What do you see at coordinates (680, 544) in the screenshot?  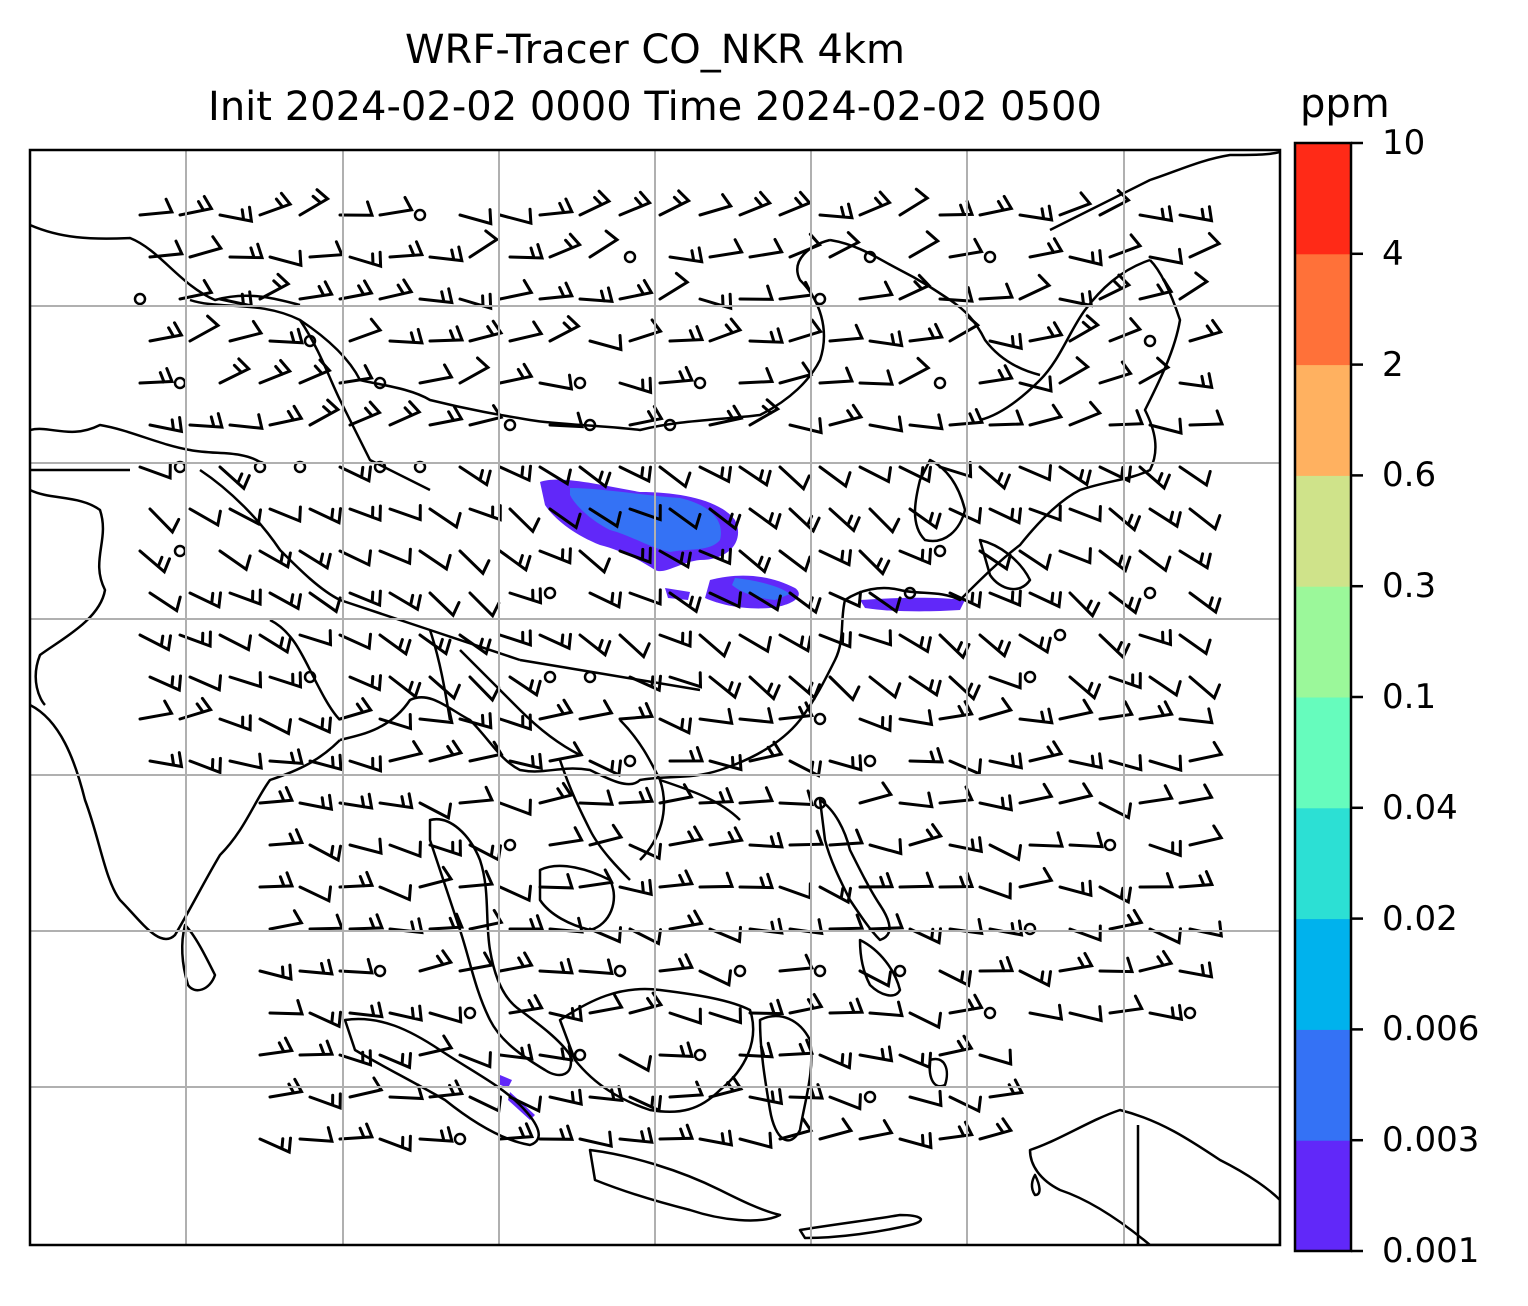 I see `tracer-plume-core` at bounding box center [680, 544].